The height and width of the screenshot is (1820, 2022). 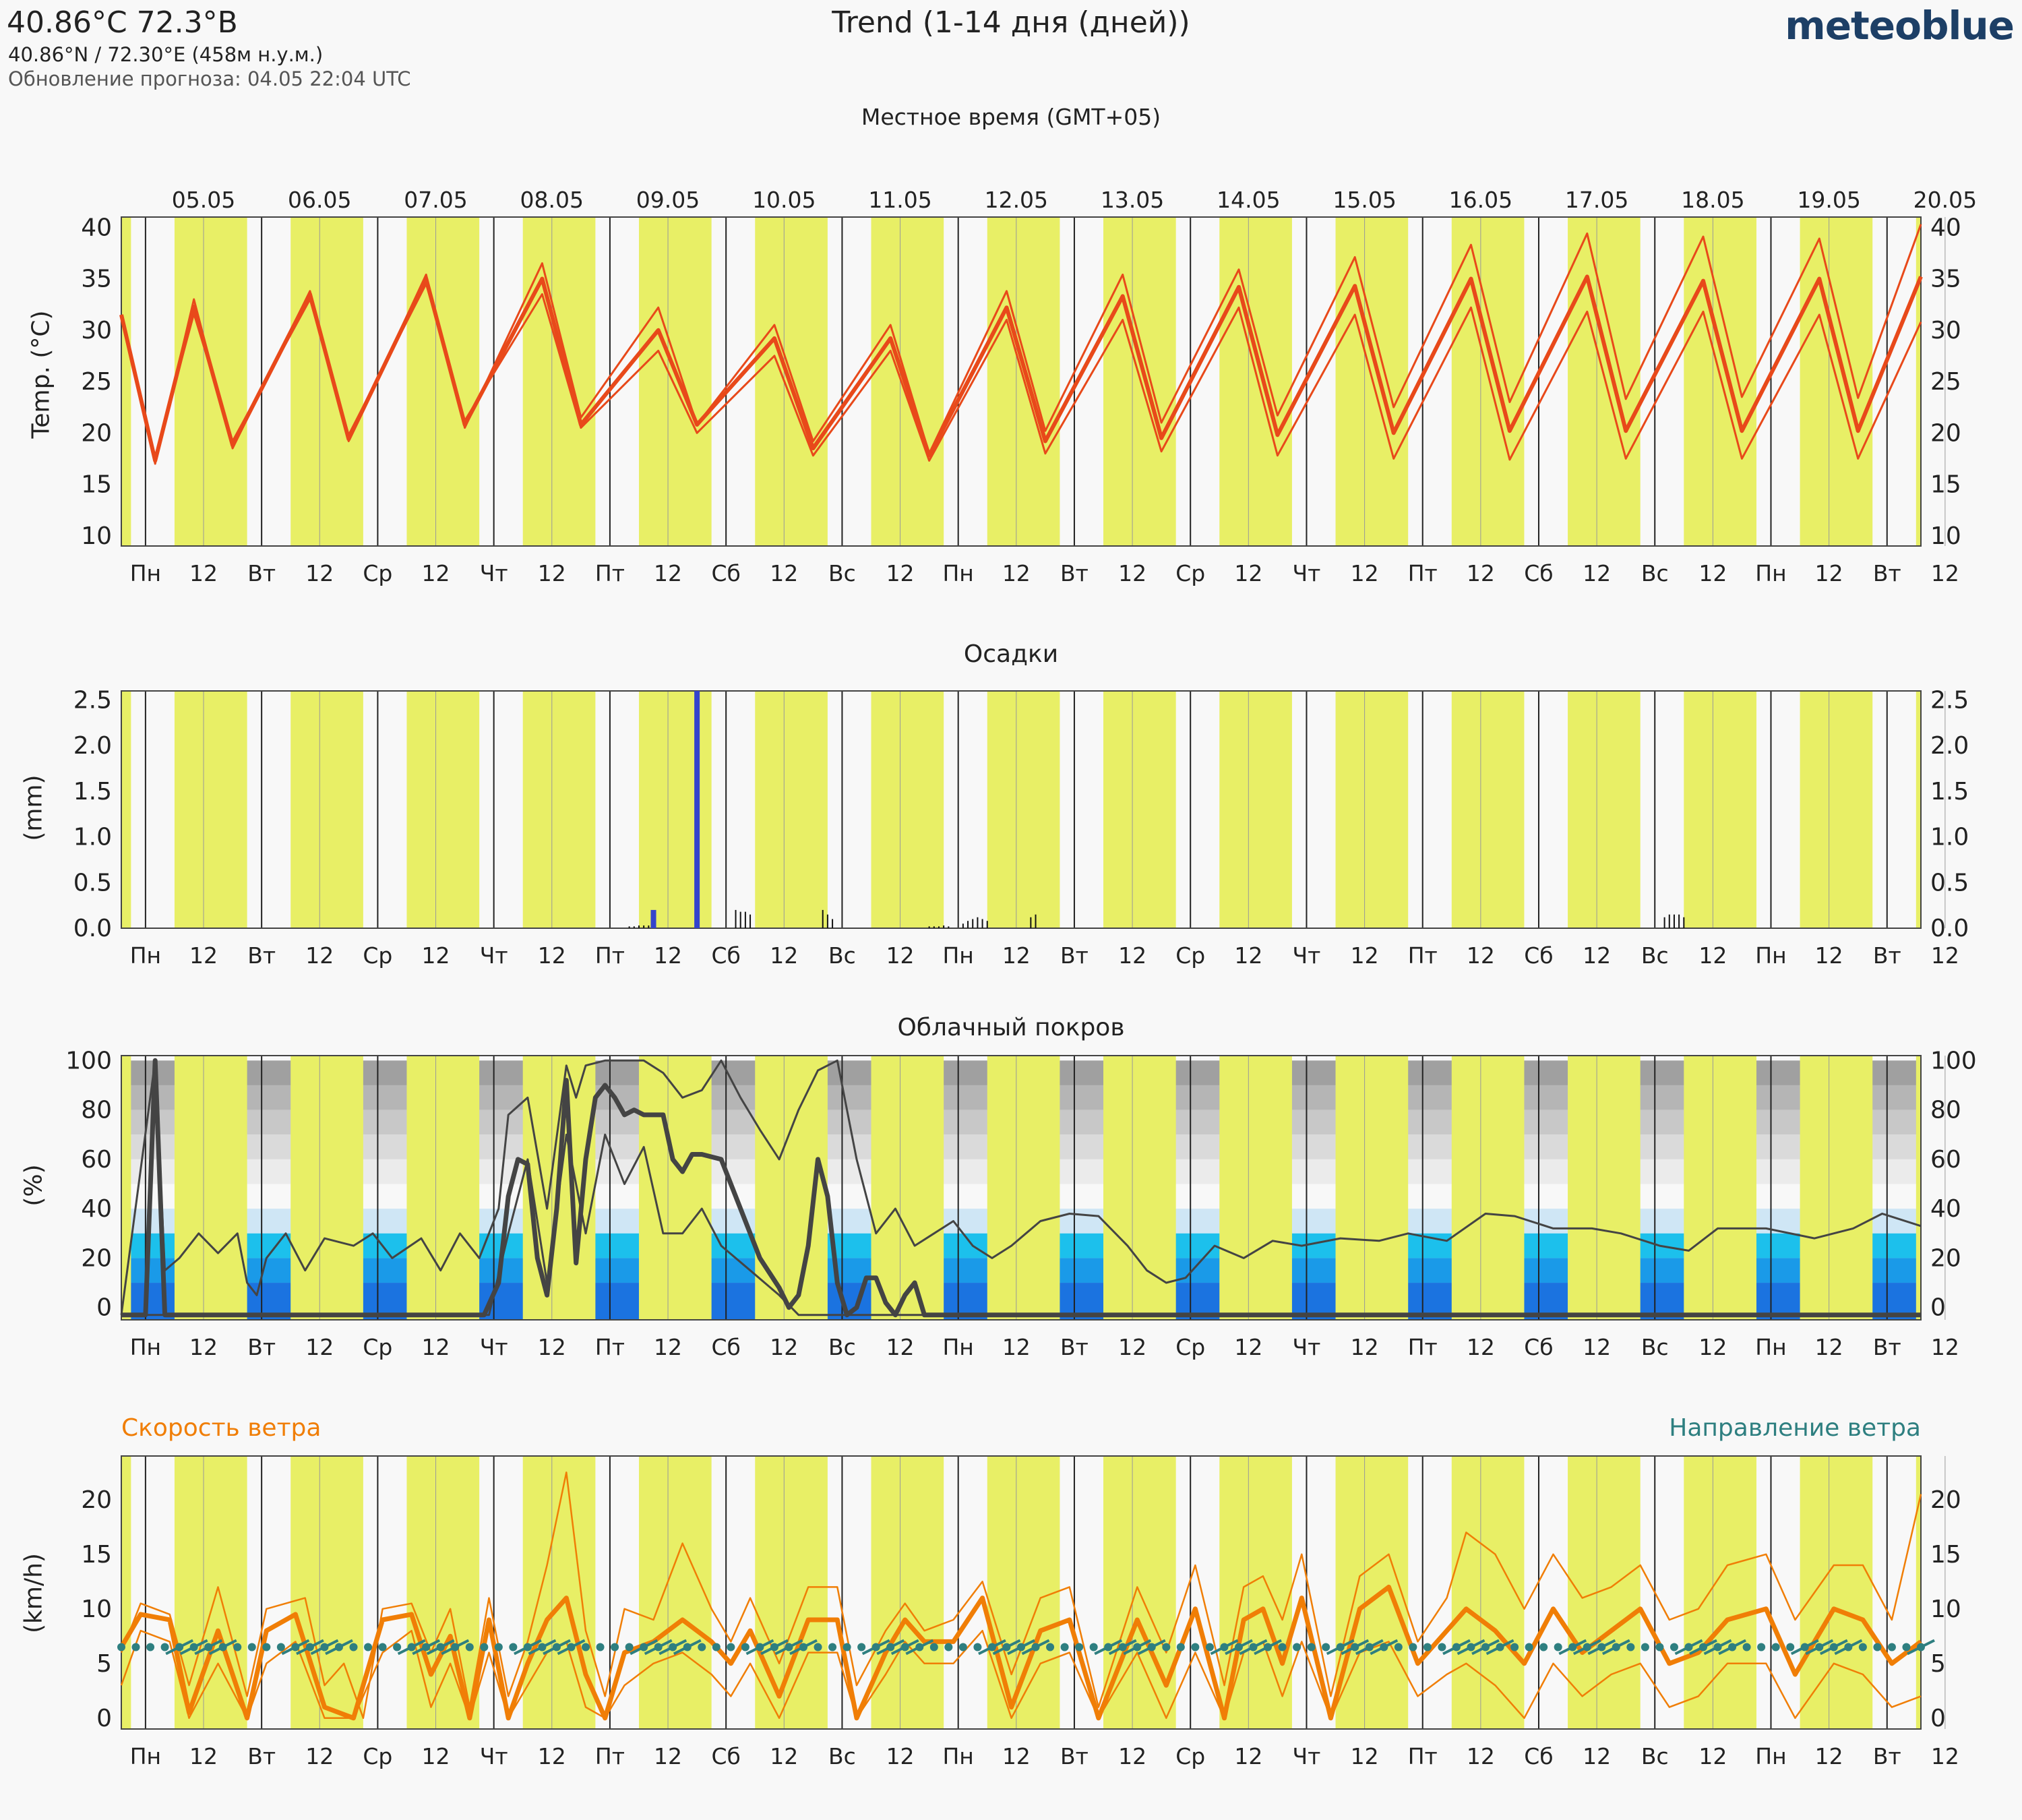 I want to click on y-tick-label-right: 0, so click(x=1938, y=1308).